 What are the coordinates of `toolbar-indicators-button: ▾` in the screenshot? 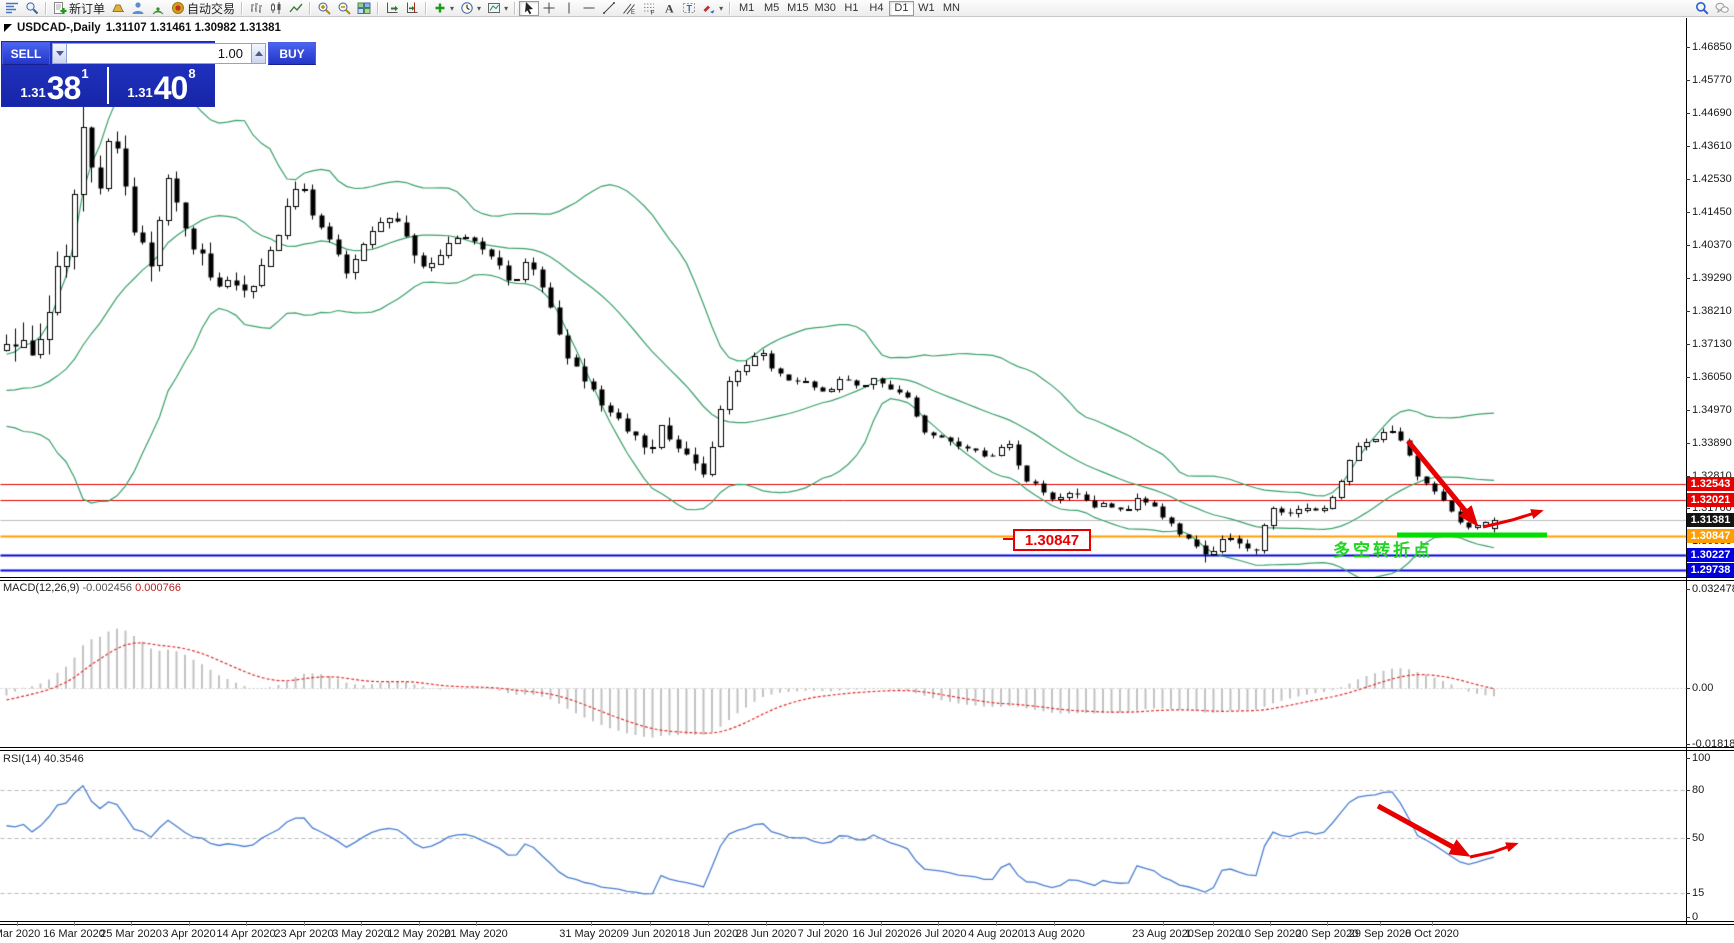 It's located at (443, 8).